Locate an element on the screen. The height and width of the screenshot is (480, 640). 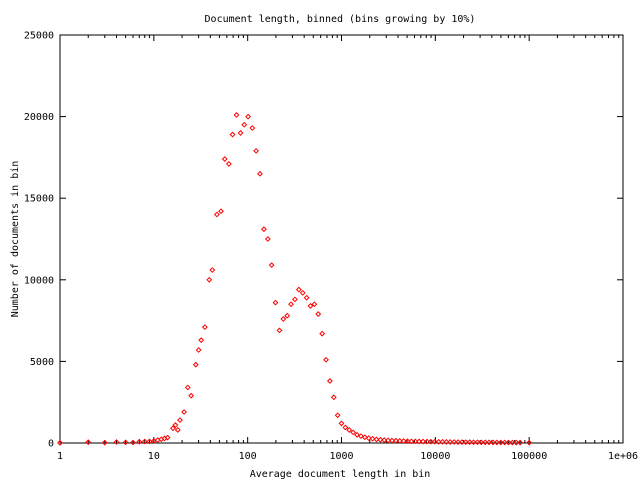
y-tick-label: 20000 is located at coordinates (39, 117).